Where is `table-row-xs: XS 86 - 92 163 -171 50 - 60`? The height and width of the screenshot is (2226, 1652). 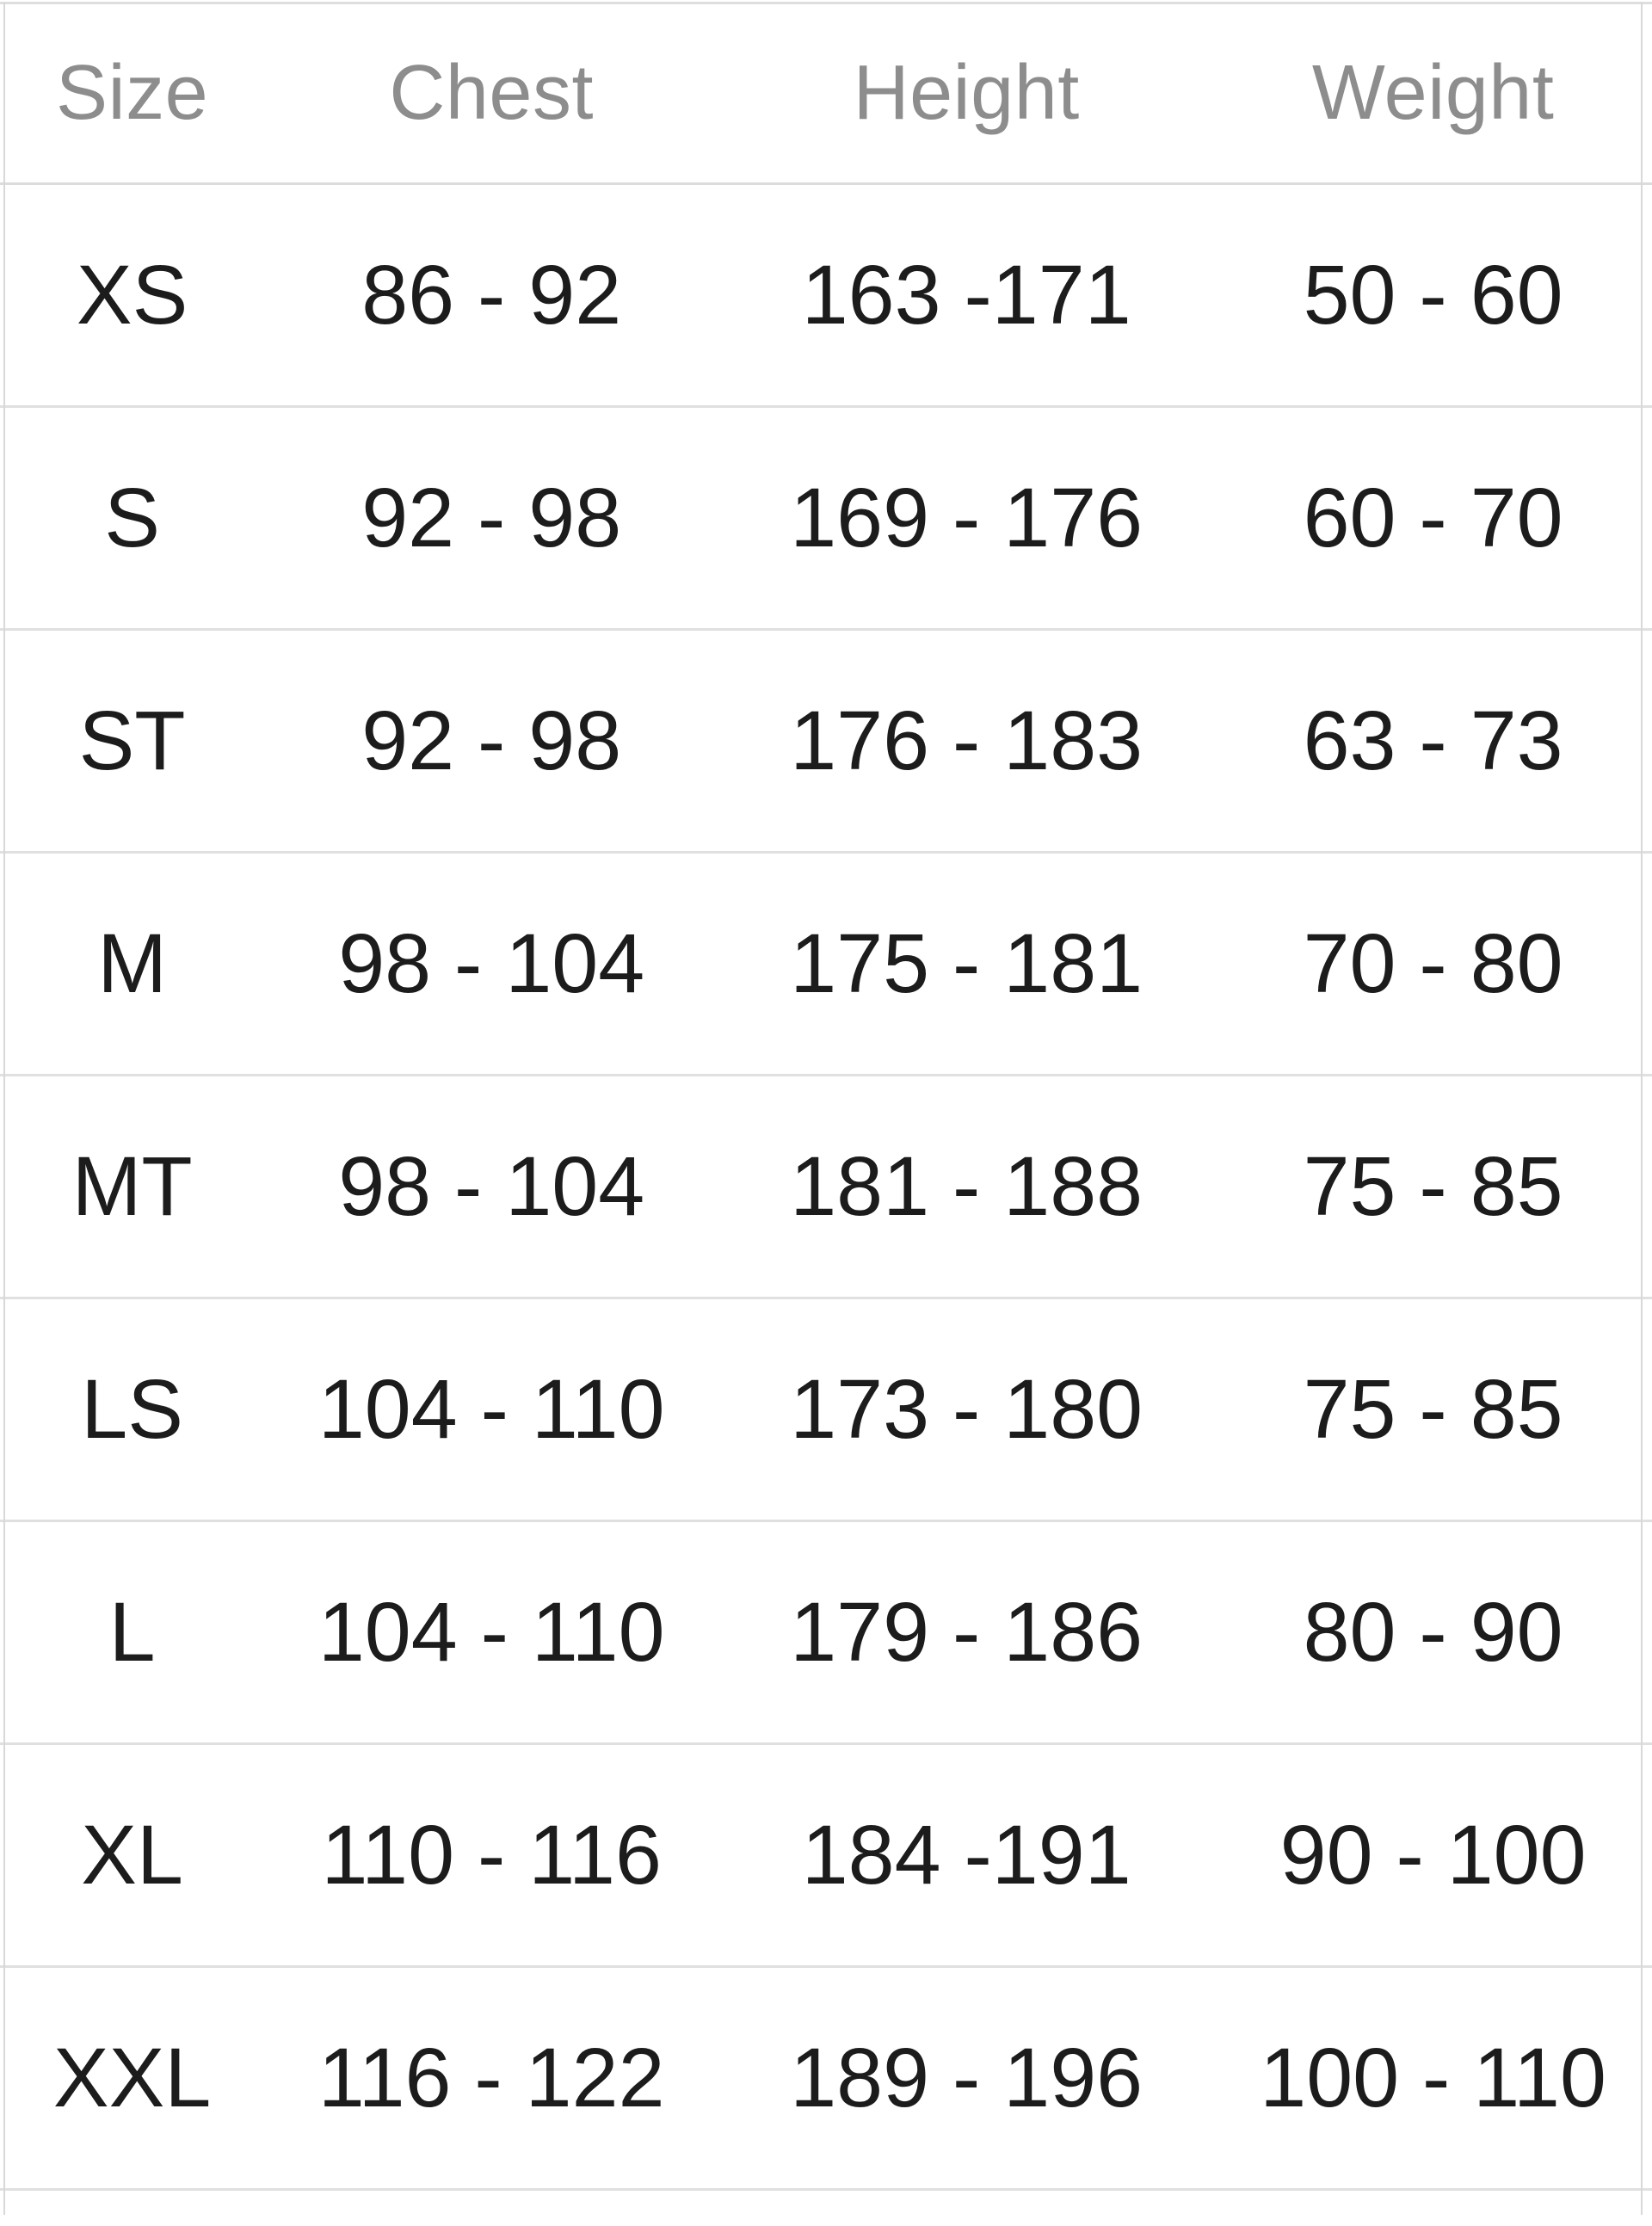 table-row-xs: XS 86 - 92 163 -171 50 - 60 is located at coordinates (826, 295).